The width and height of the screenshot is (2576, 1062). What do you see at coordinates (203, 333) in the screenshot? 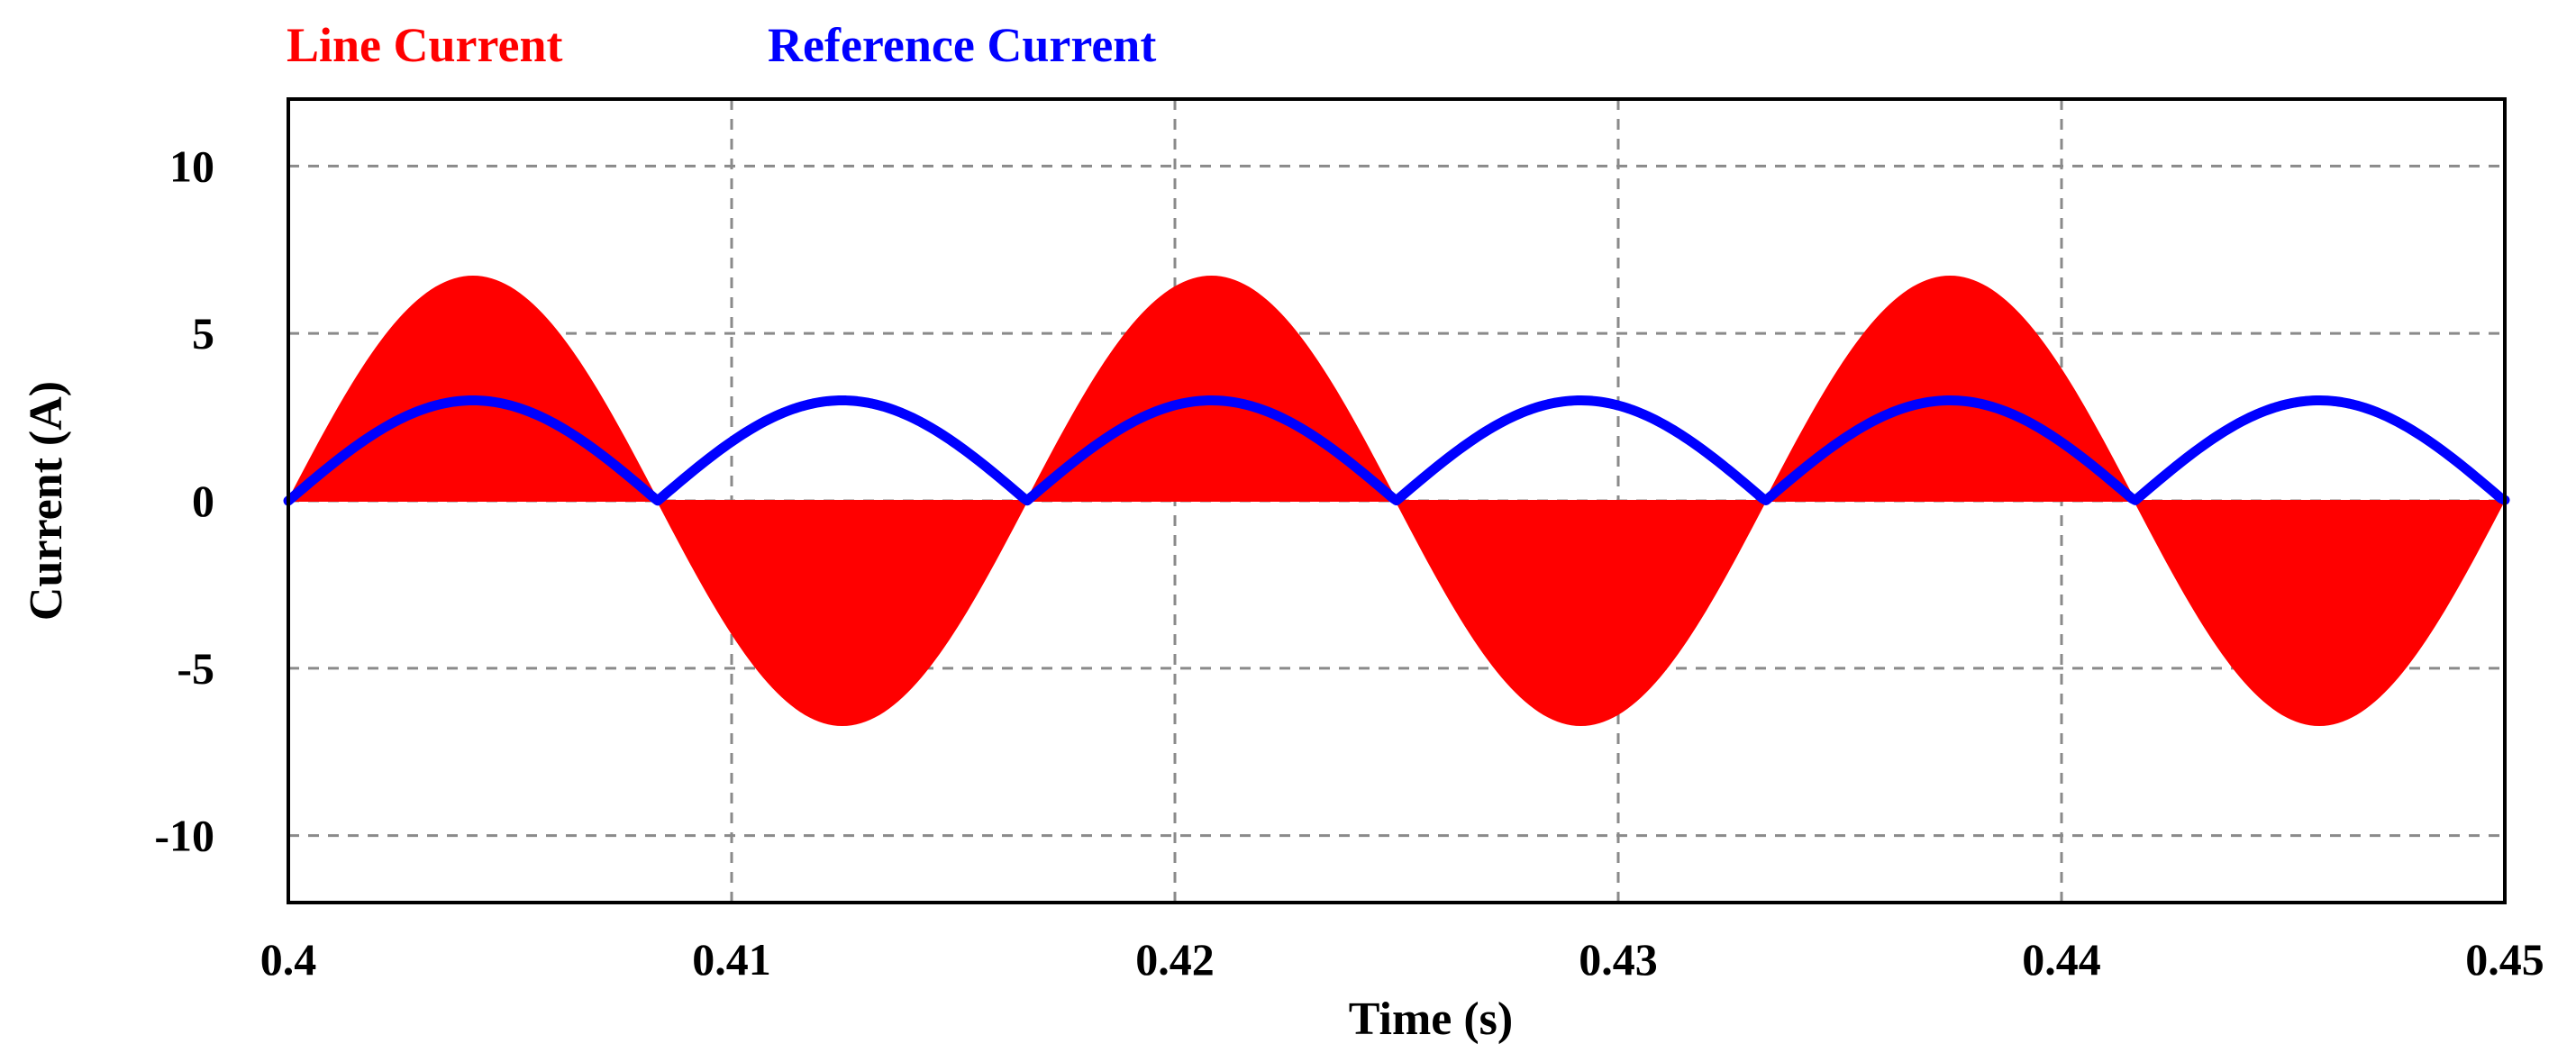
I see `y-tick-label: 5` at bounding box center [203, 333].